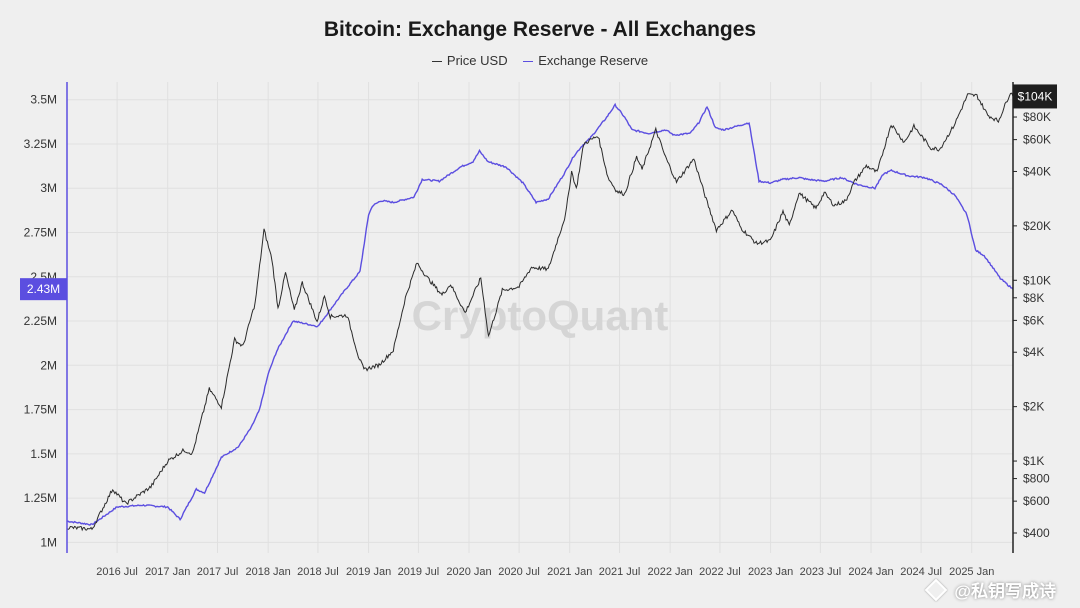  I want to click on cryptoquant-watermark: CryptoQuant, so click(540, 315).